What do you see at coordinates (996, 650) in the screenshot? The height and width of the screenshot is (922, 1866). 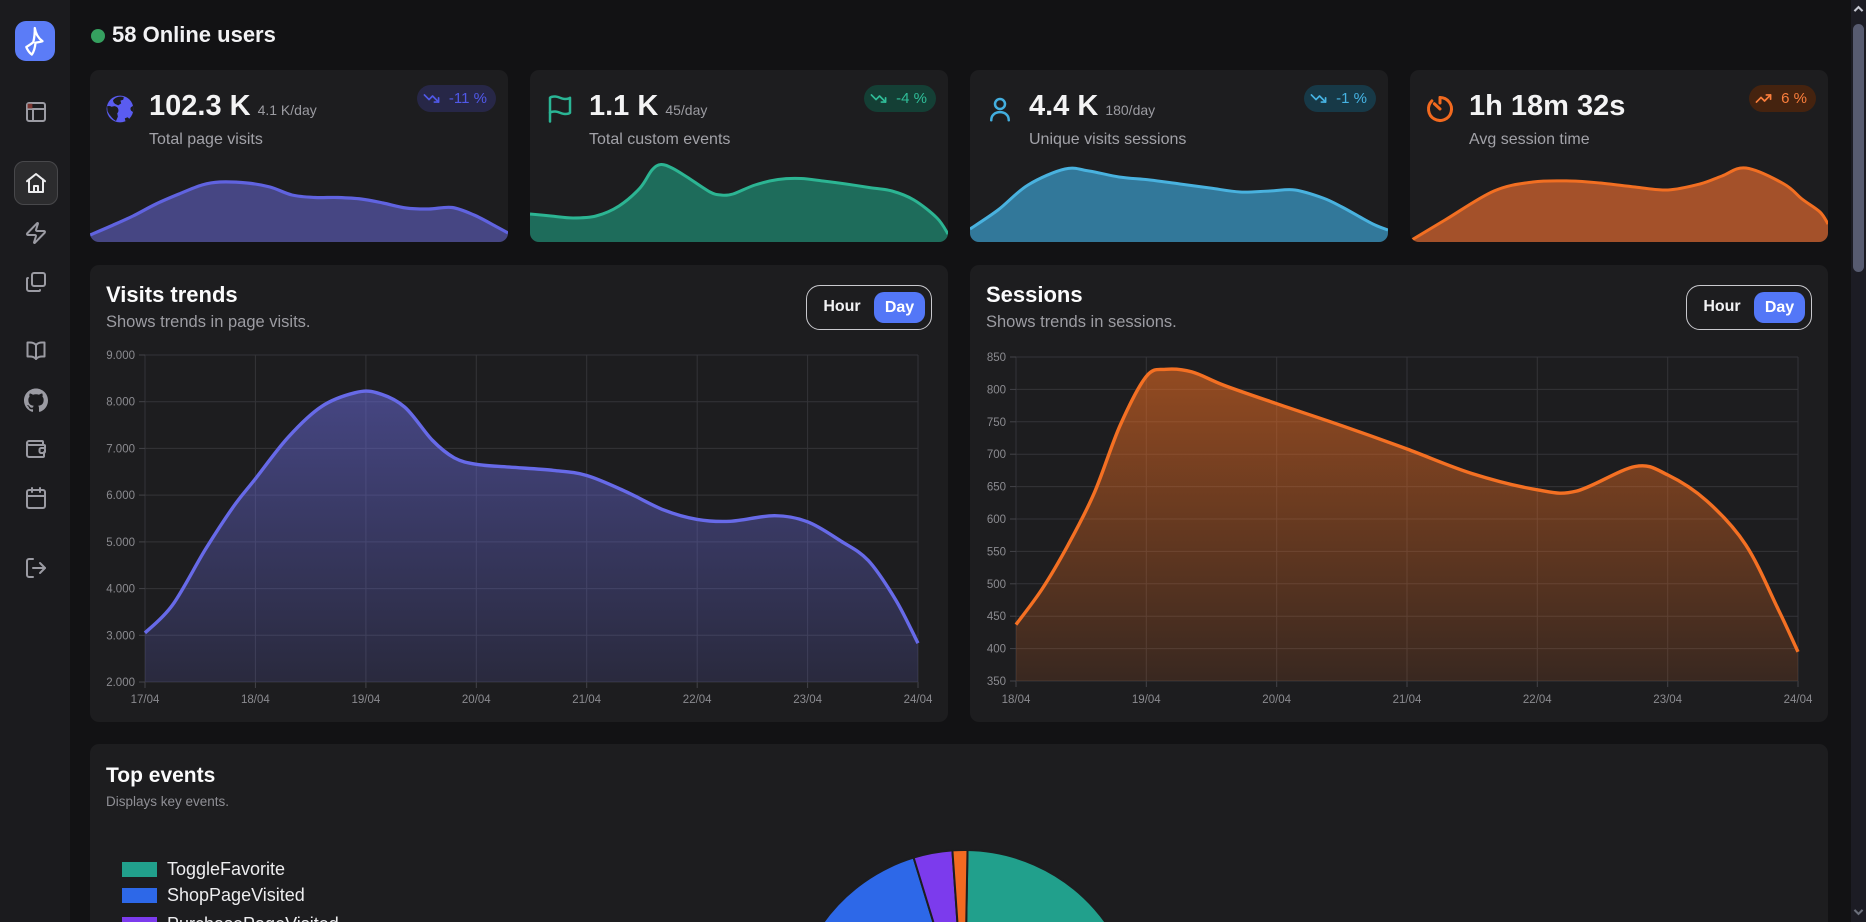 I see `svg-text: 400` at bounding box center [996, 650].